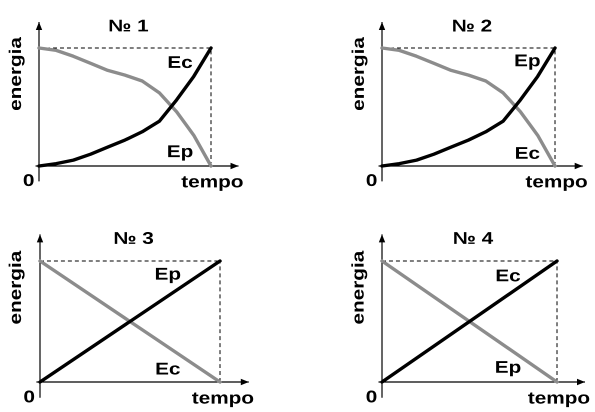 The image size is (595, 412). Describe the element at coordinates (474, 238) in the screenshot. I see `chart-title: № 4` at that location.